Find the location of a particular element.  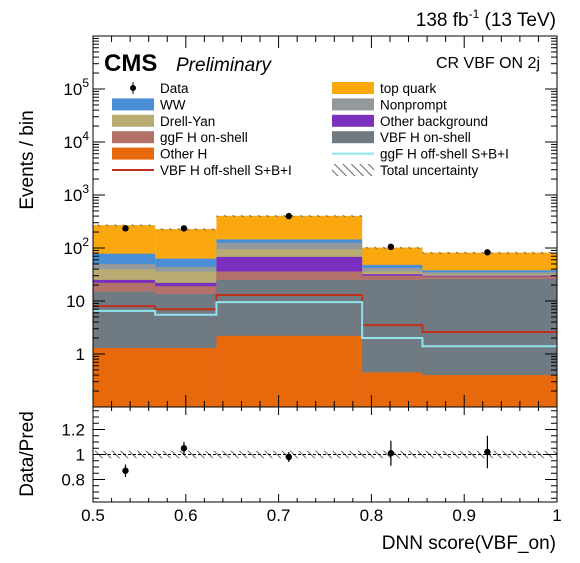

x-tick-label: 1 is located at coordinates (556, 515).